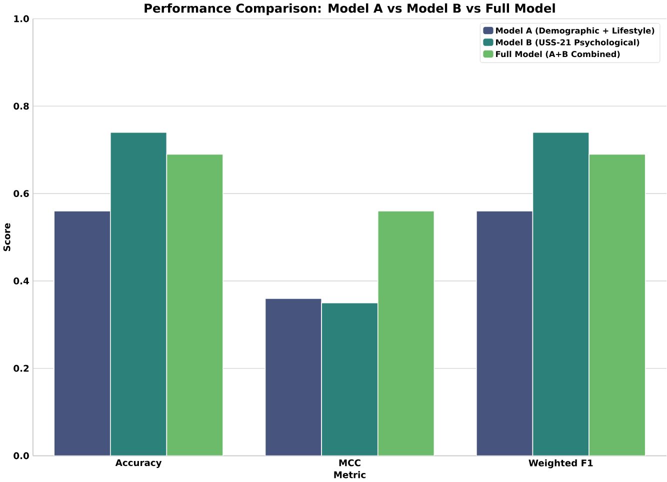 The height and width of the screenshot is (482, 667). Describe the element at coordinates (21, 281) in the screenshot. I see `y-tick-label: 0.4` at that location.